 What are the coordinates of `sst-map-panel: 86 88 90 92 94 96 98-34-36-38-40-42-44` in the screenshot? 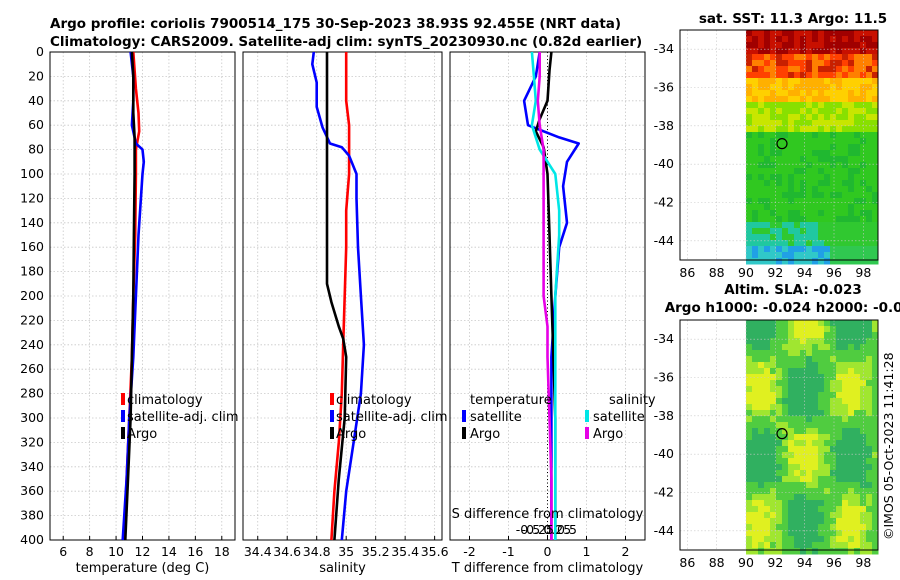 It's located at (766, 154).